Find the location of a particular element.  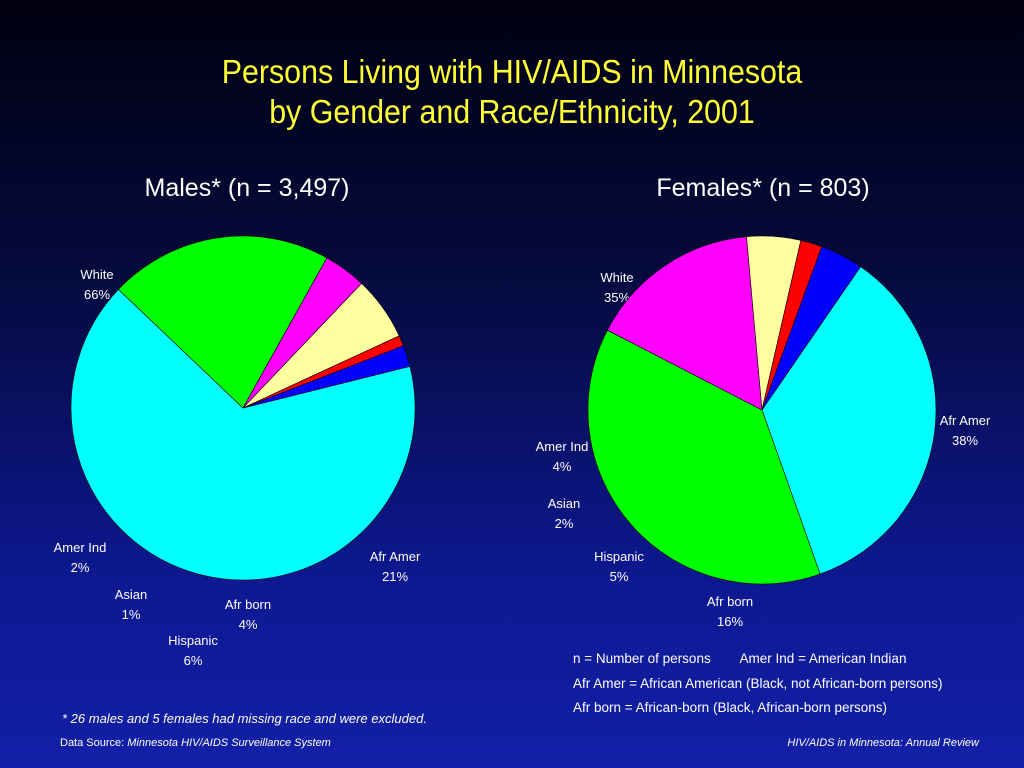

slice-value-amer-ind: 4% is located at coordinates (562, 466).